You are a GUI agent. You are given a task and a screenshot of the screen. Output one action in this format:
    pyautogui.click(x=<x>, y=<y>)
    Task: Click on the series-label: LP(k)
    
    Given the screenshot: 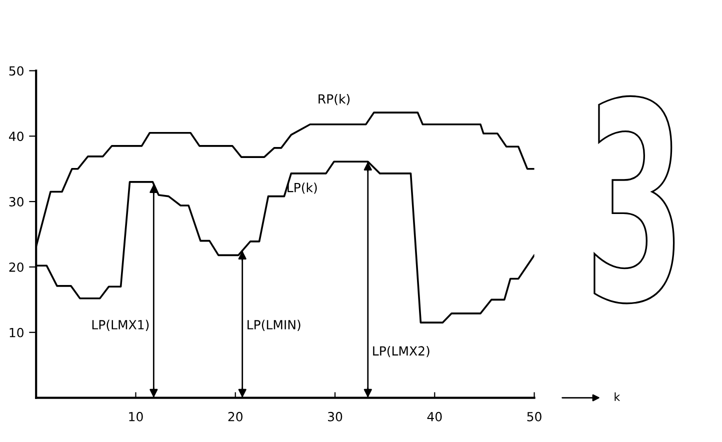 What is the action you would take?
    pyautogui.click(x=302, y=188)
    